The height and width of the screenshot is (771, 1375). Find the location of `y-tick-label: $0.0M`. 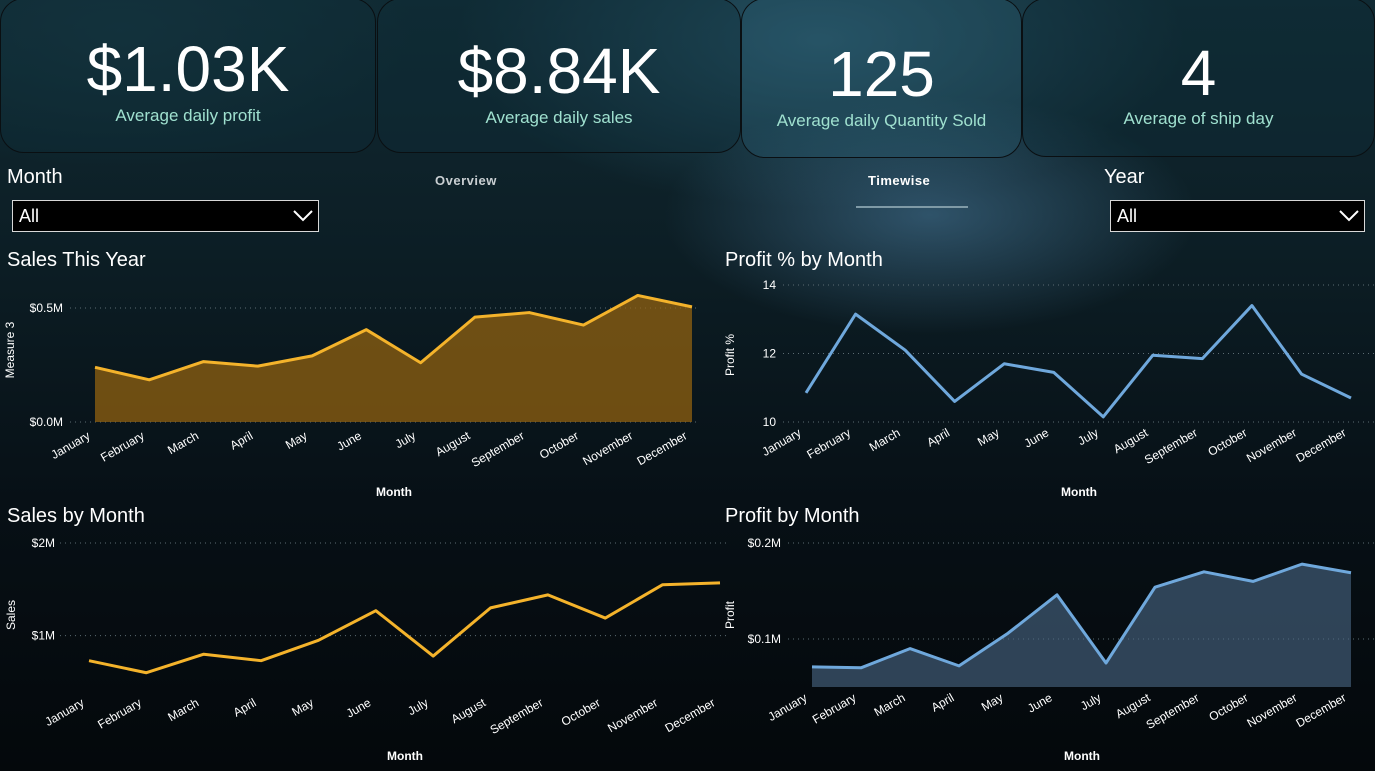

y-tick-label: $0.0M is located at coordinates (46, 422).